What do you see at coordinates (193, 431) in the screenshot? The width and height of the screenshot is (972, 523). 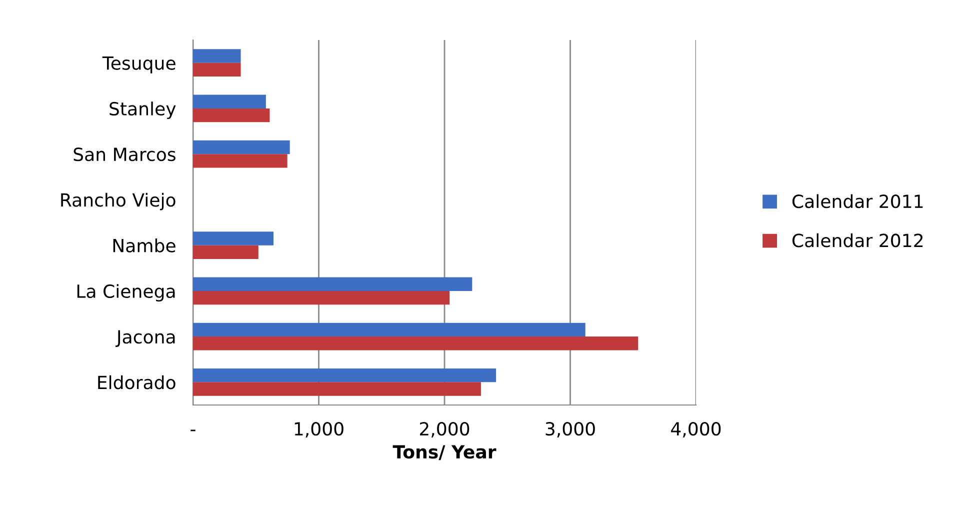 I see `x-tick-label: -` at bounding box center [193, 431].